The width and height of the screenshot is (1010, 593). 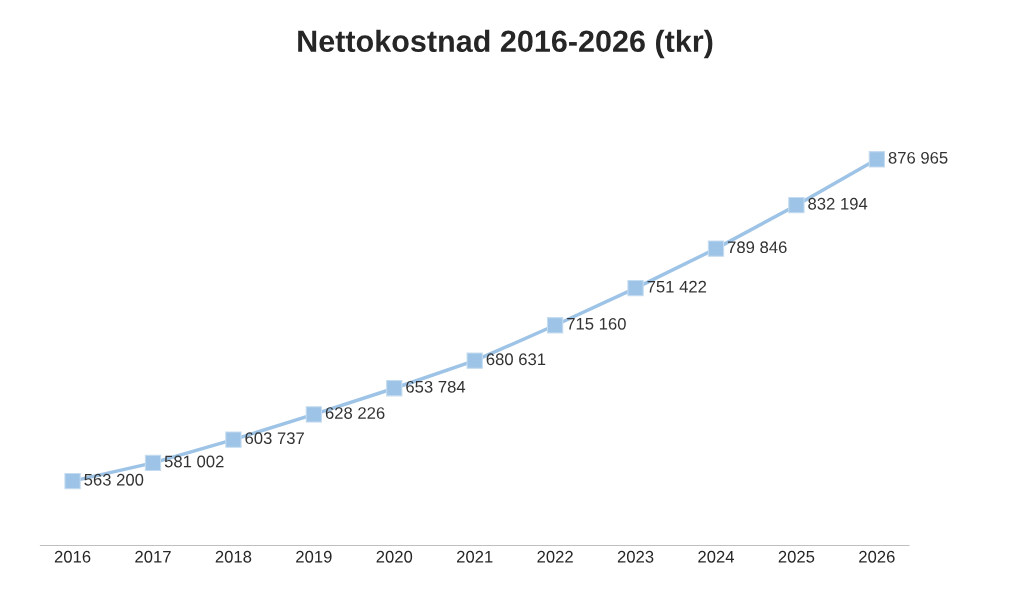 I want to click on data-label: 789 846, so click(x=757, y=247).